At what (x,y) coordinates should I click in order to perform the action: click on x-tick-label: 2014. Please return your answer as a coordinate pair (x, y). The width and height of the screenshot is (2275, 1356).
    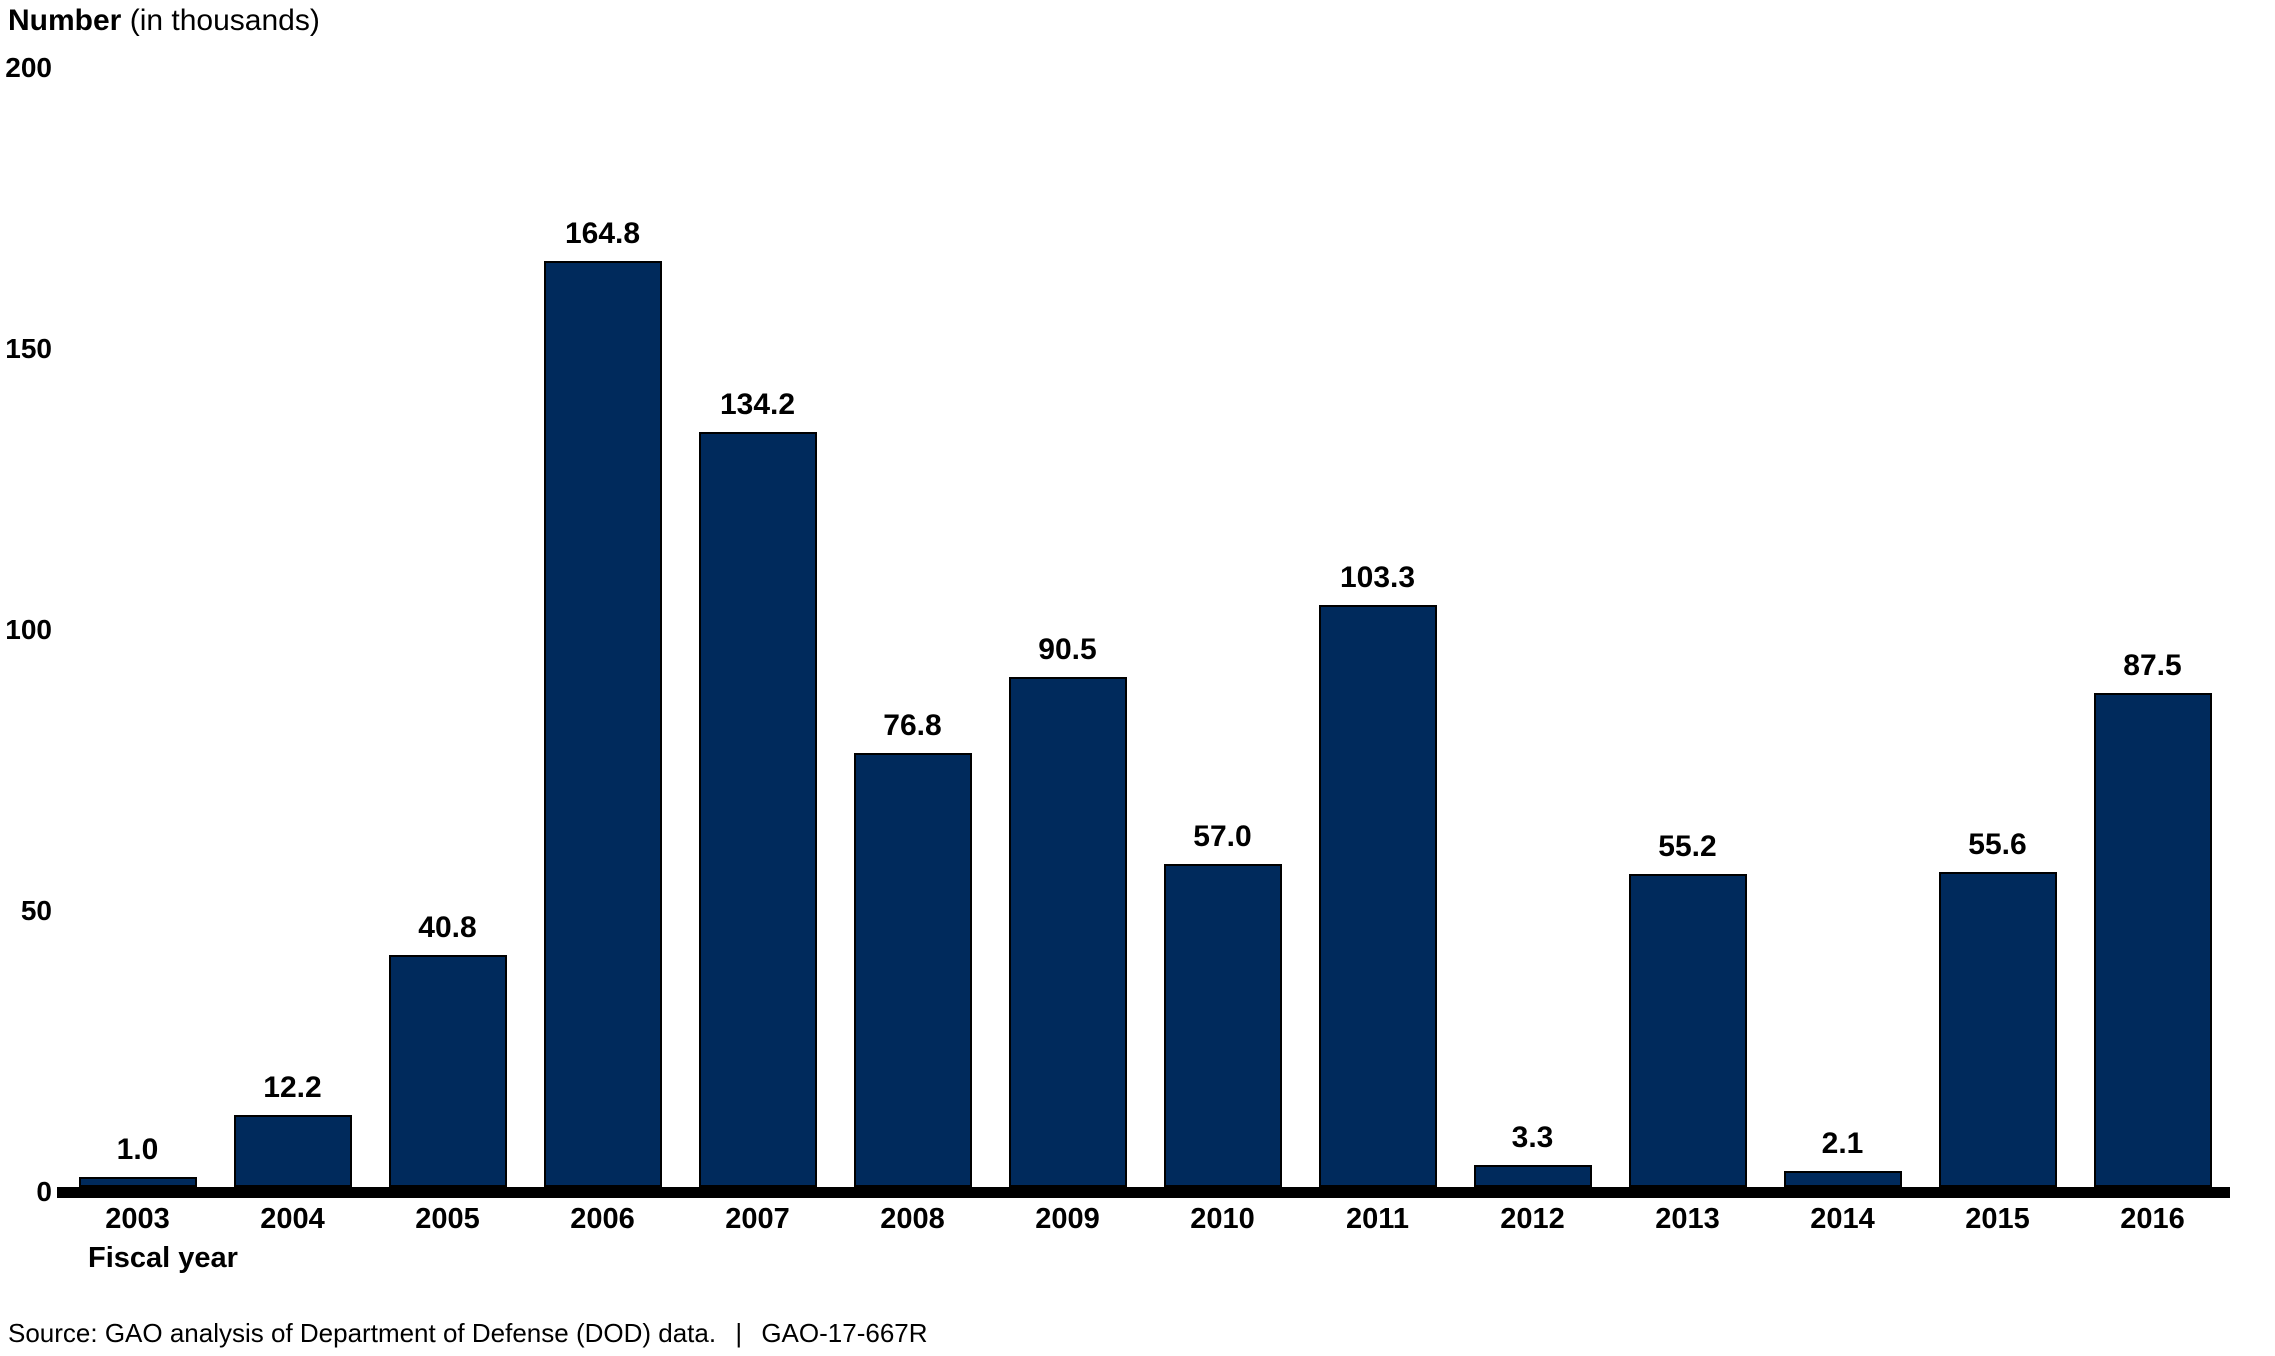
    Looking at the image, I should click on (1842, 1219).